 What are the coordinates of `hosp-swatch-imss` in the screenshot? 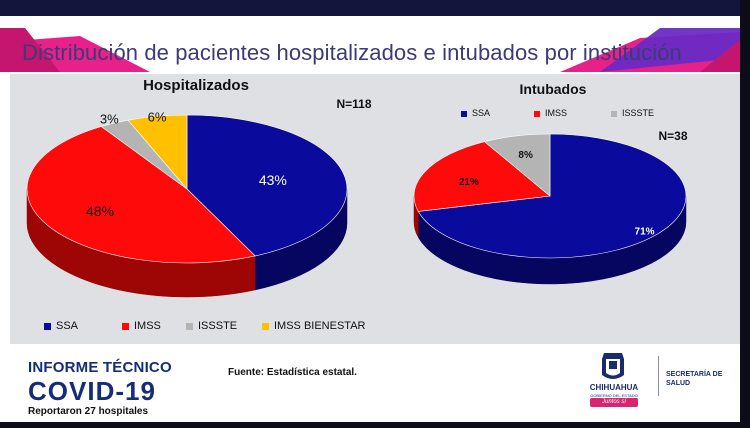 It's located at (125, 326).